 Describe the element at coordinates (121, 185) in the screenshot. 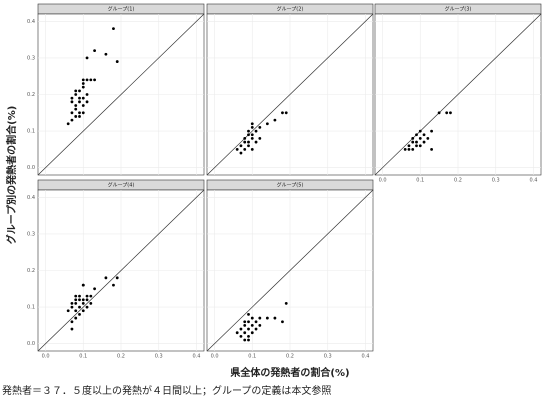

I see `strip-label: グループ(4)` at that location.